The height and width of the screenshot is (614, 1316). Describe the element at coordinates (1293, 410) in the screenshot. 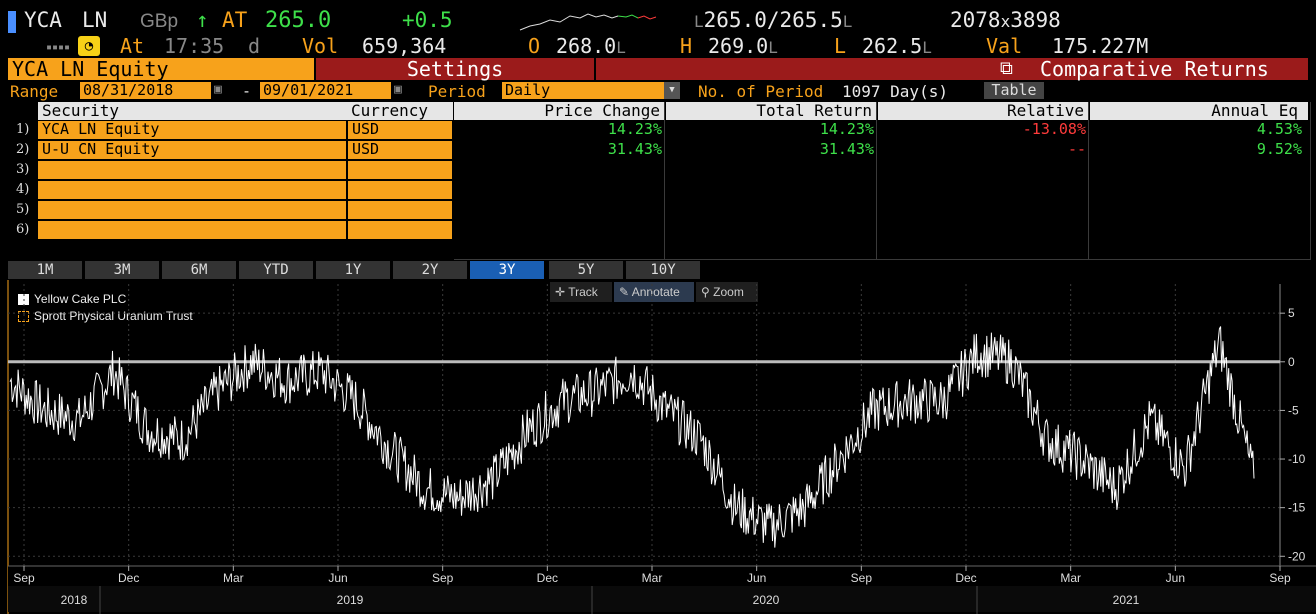

I see `y-tick-label: -5` at that location.